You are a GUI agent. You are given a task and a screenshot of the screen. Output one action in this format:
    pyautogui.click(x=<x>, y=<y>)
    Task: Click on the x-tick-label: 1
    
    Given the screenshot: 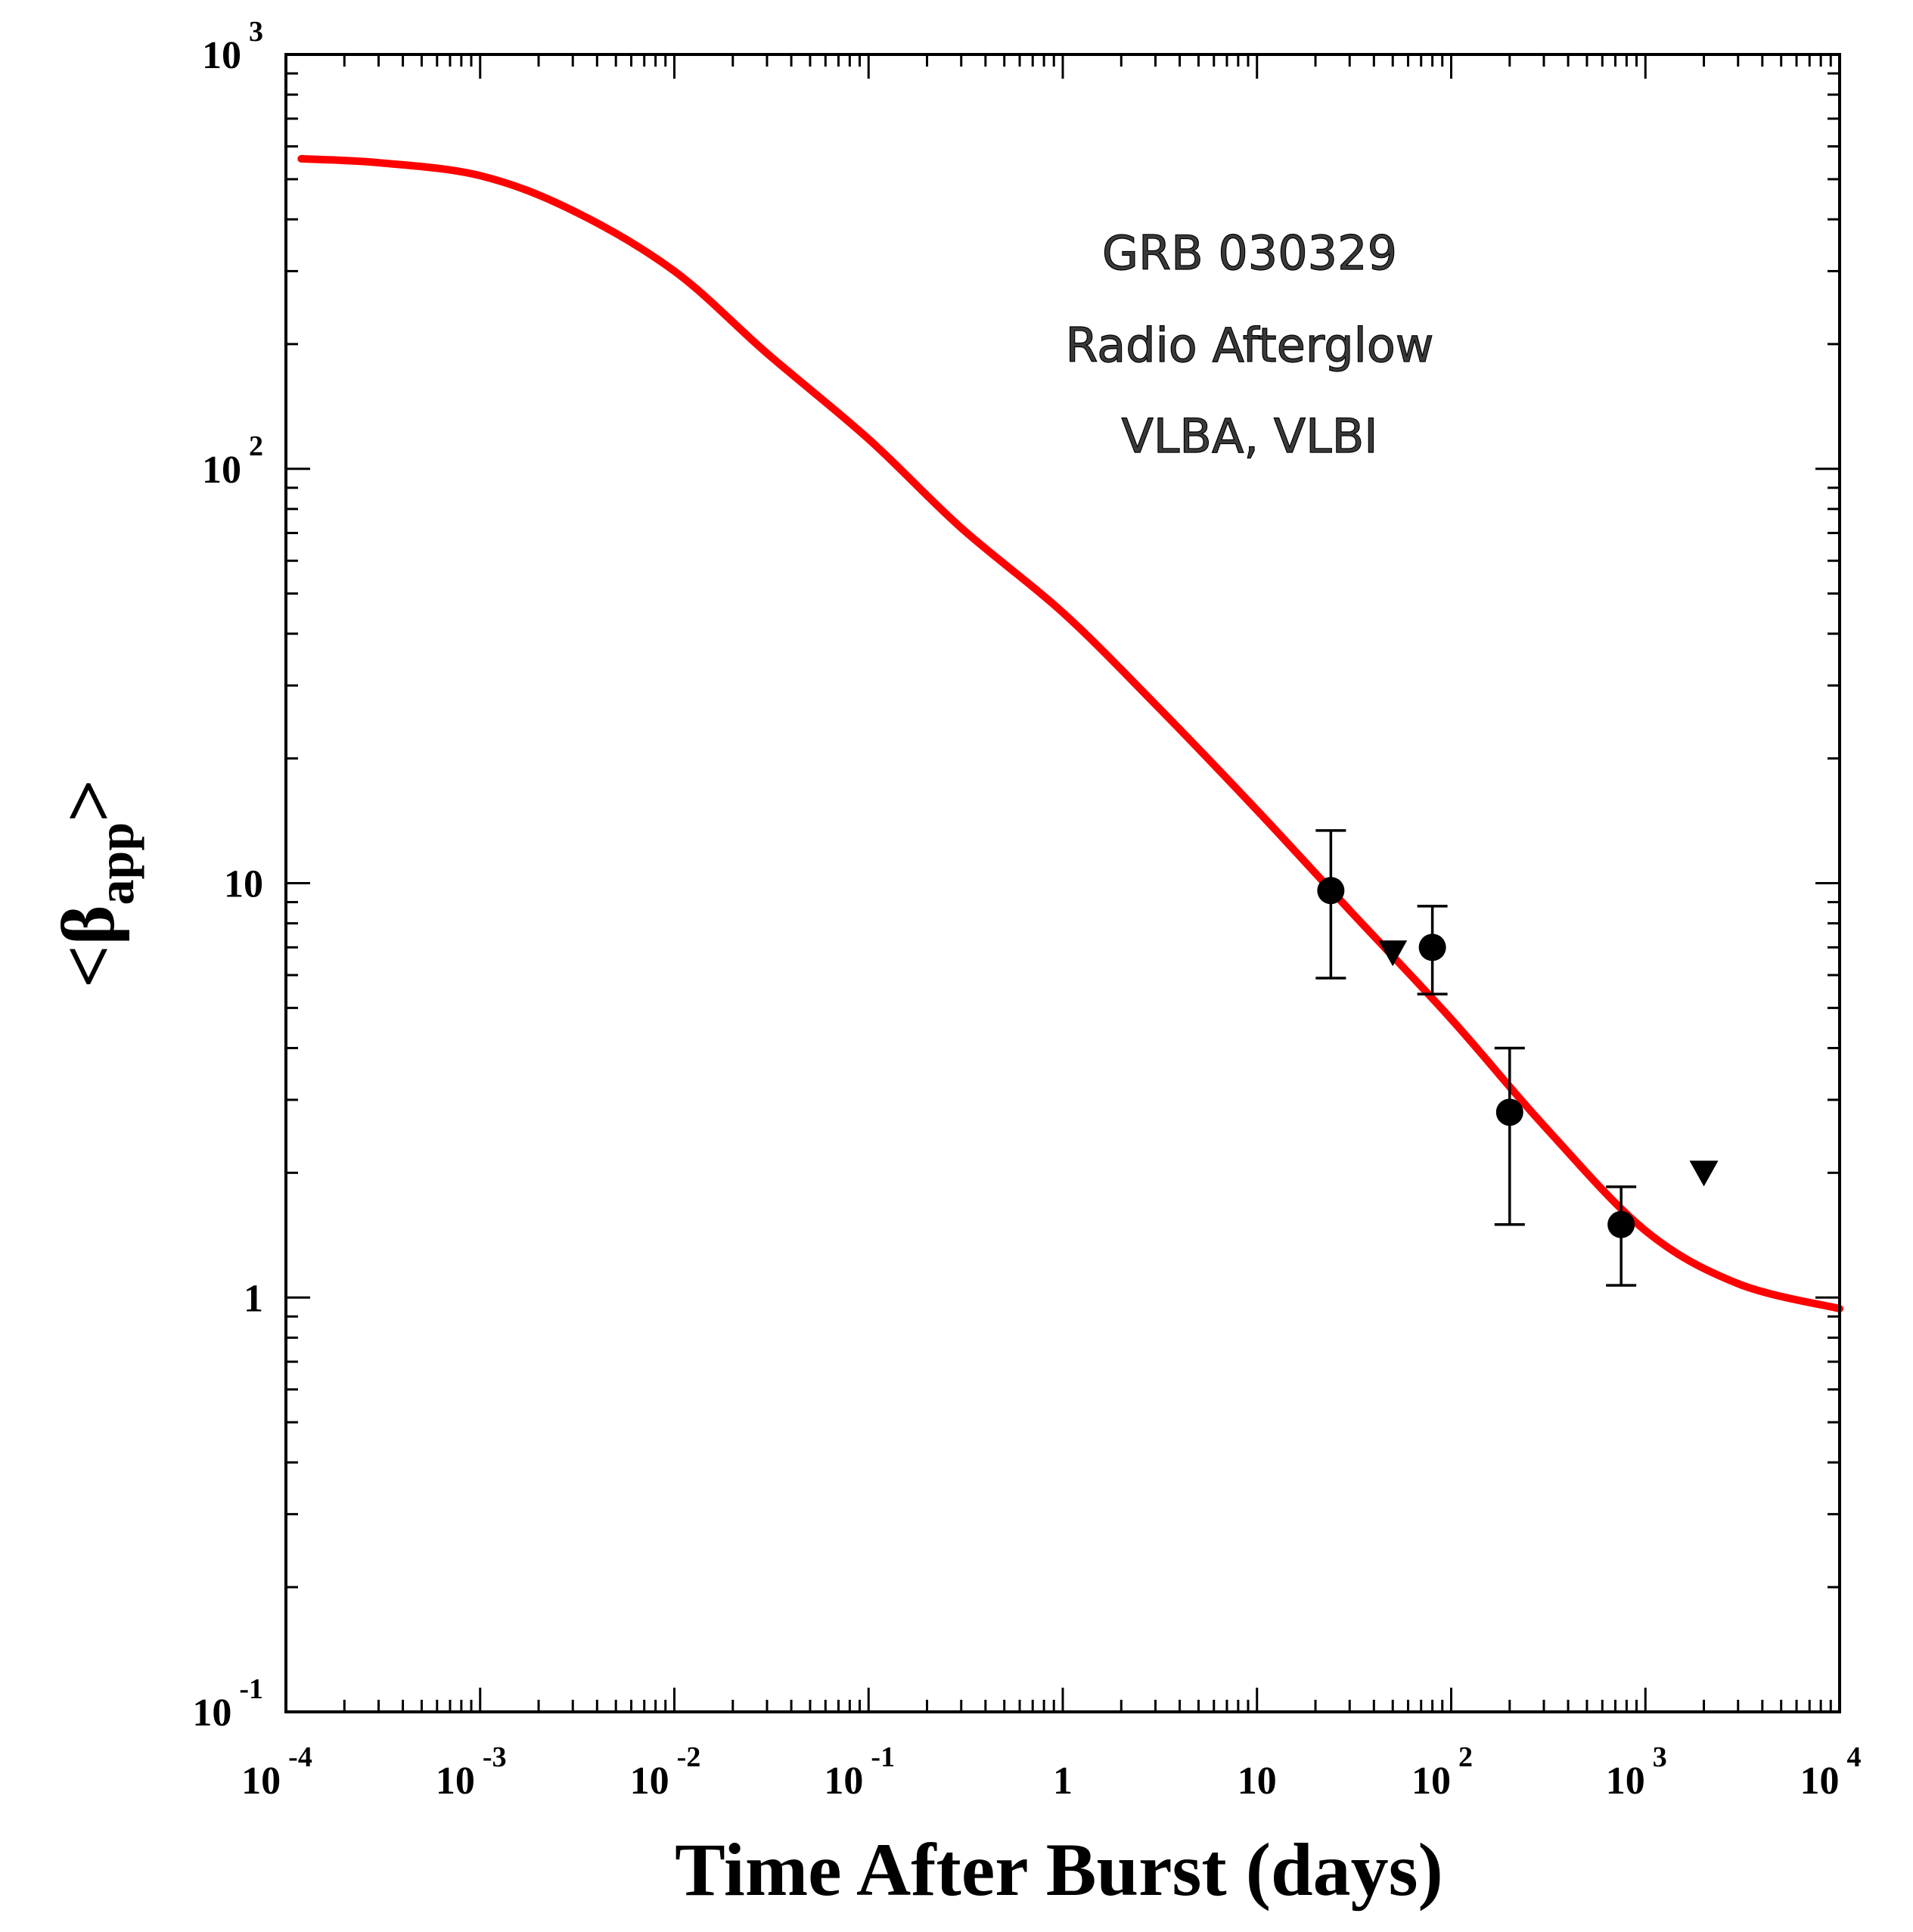 What is the action you would take?
    pyautogui.click(x=1063, y=1782)
    